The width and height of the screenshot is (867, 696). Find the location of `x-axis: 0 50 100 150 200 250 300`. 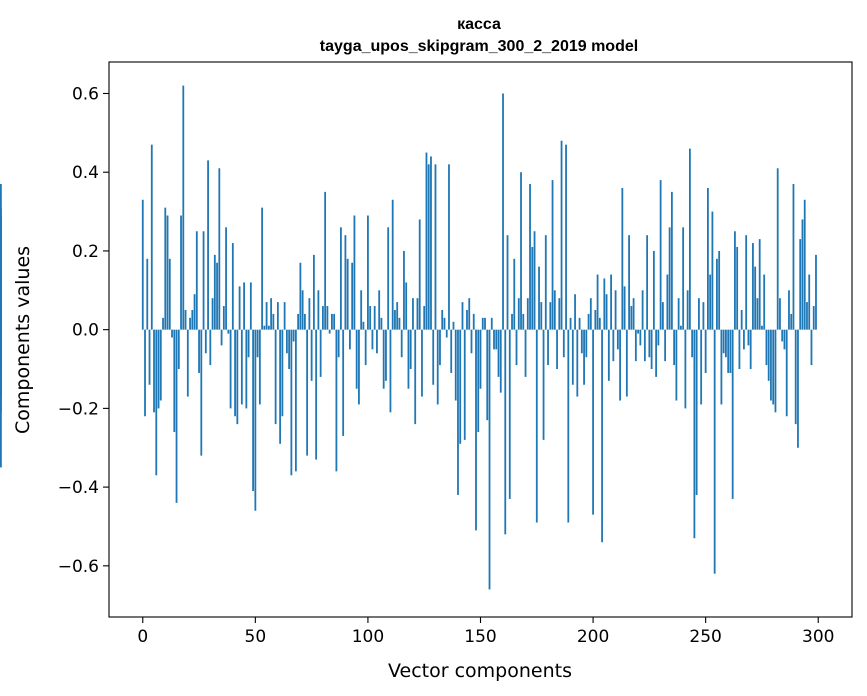

x-axis: 0 50 100 150 200 250 300 is located at coordinates (485, 632).